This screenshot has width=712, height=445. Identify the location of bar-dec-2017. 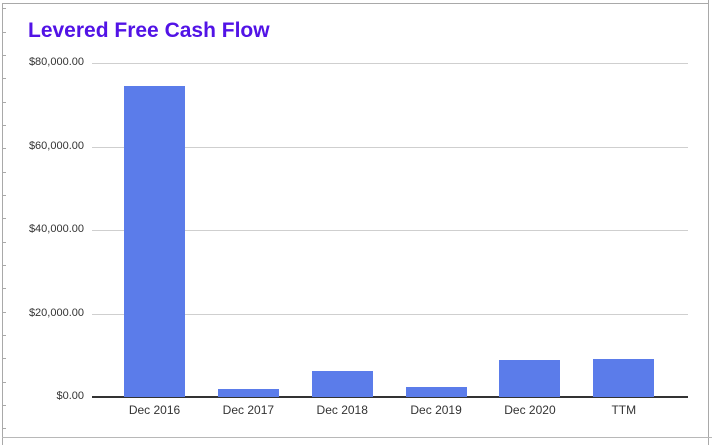
(248, 392).